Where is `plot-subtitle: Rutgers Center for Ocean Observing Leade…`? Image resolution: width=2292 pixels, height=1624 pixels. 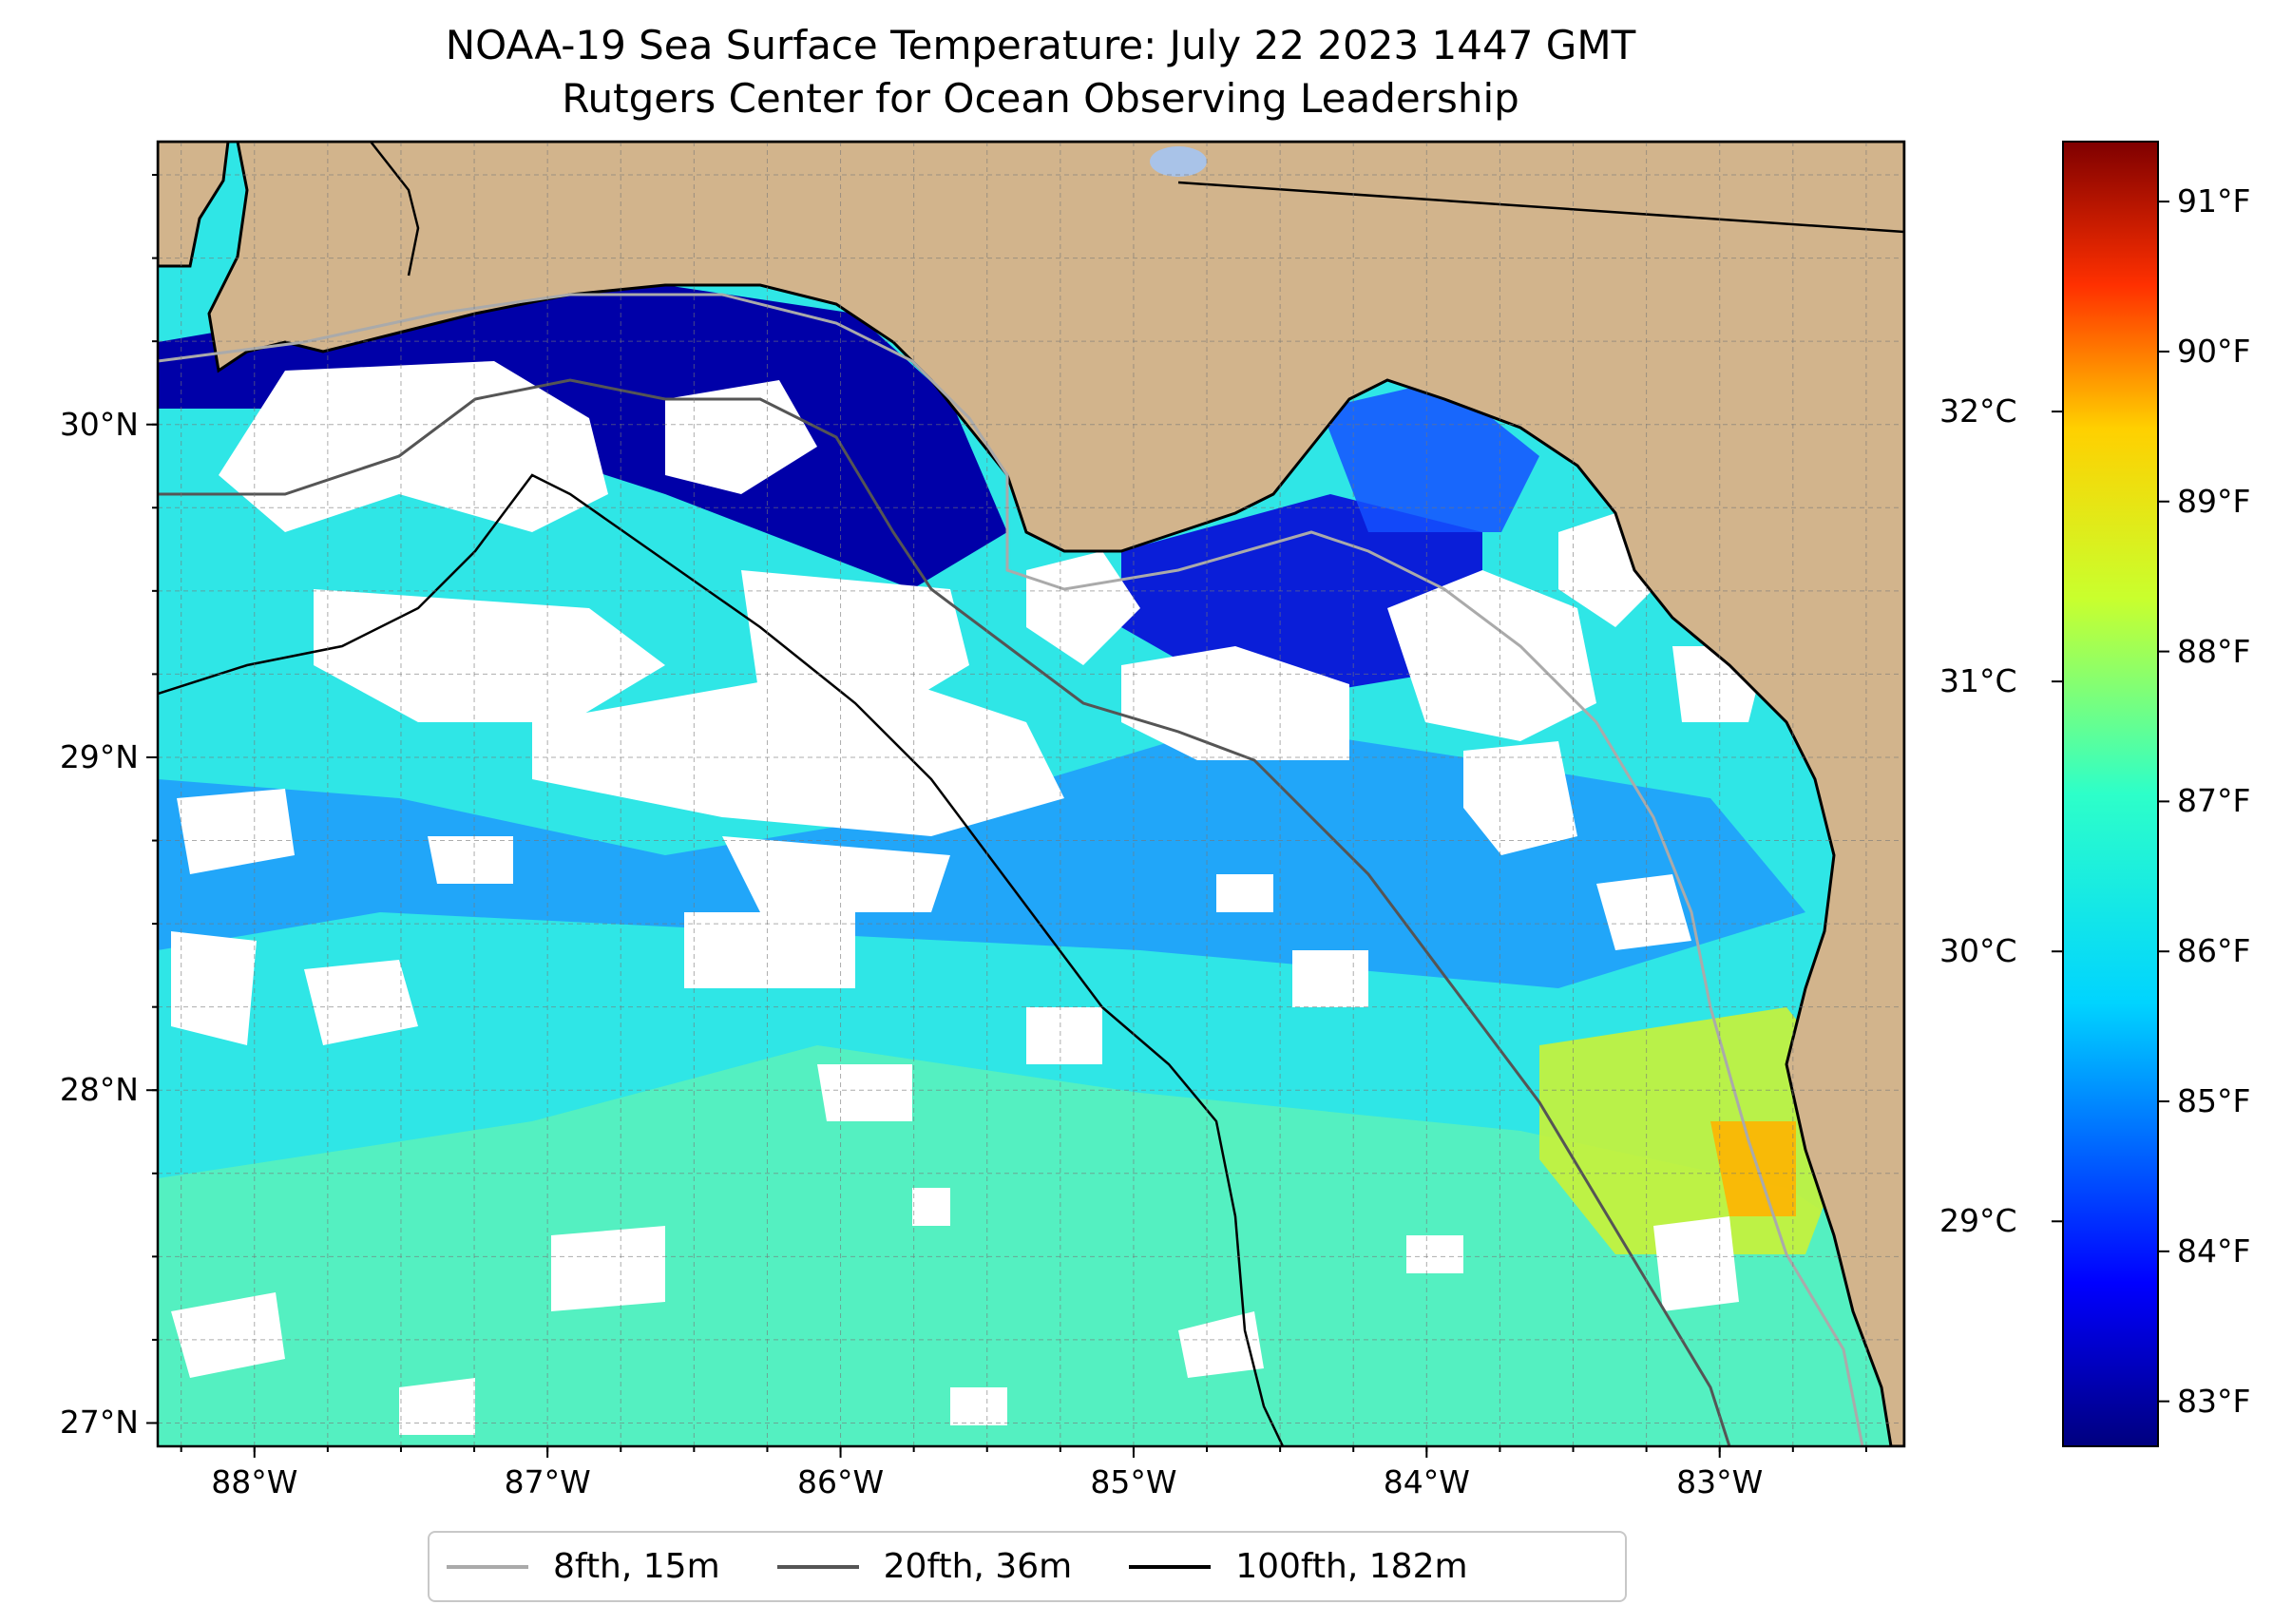
plot-subtitle: Rutgers Center for Ocean Observing Leade… is located at coordinates (1040, 98).